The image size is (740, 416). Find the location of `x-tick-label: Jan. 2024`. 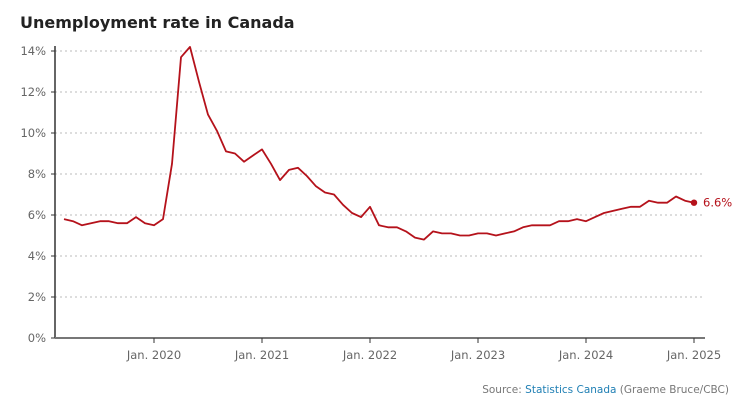

x-tick-label: Jan. 2024 is located at coordinates (585, 355).